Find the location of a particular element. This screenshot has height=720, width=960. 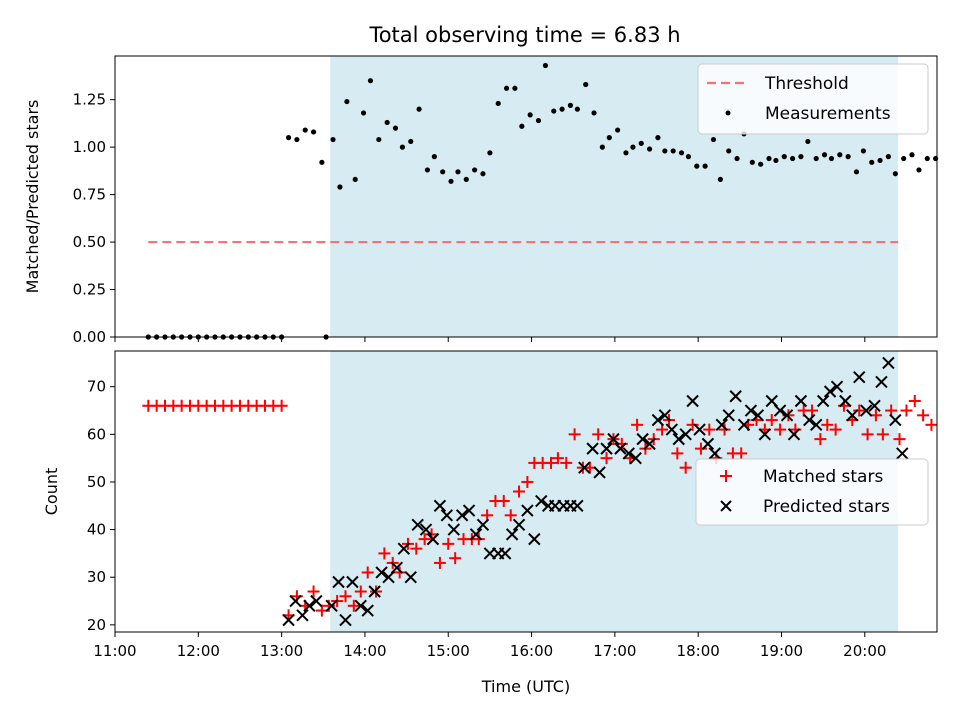

x-tick-label: 13:00 is located at coordinates (281, 651).